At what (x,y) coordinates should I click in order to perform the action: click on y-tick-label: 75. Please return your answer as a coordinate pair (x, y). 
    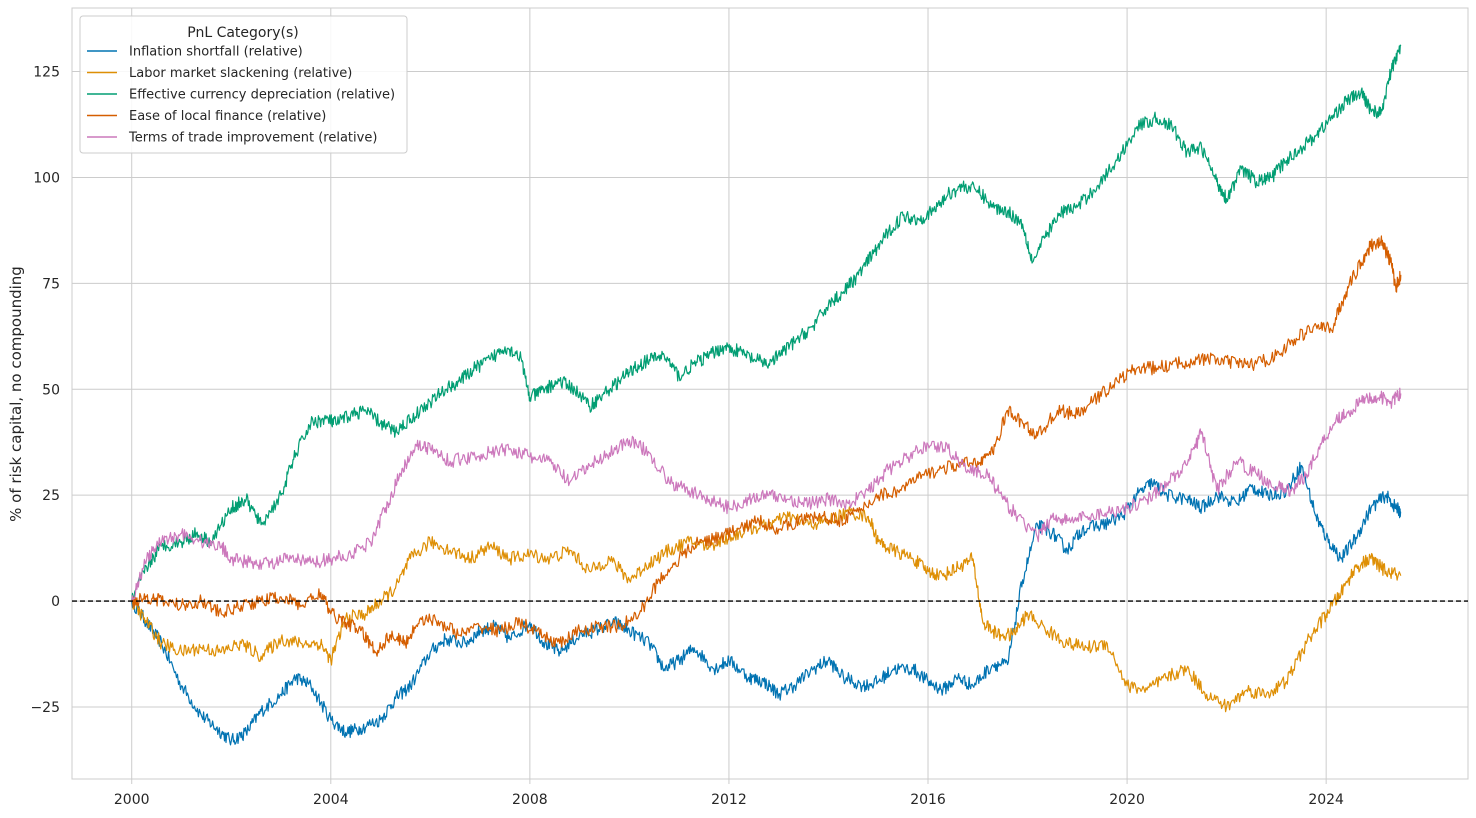
    Looking at the image, I should click on (51, 284).